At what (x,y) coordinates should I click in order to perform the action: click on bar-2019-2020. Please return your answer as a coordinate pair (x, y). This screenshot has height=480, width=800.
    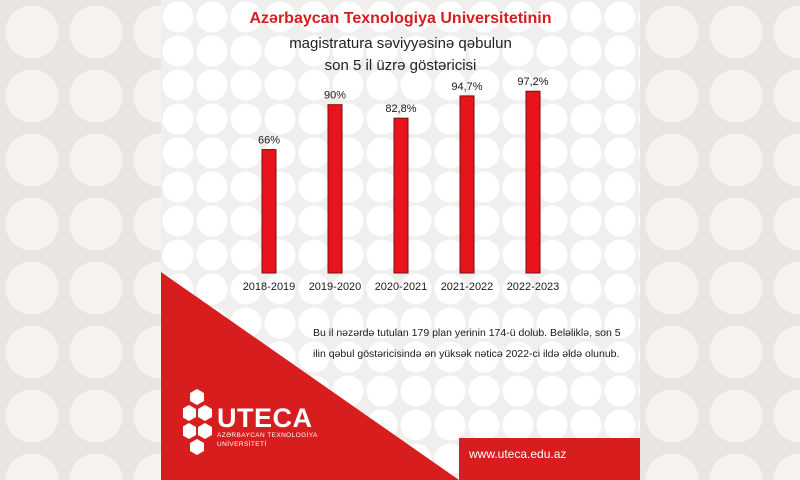
    Looking at the image, I should click on (335, 189).